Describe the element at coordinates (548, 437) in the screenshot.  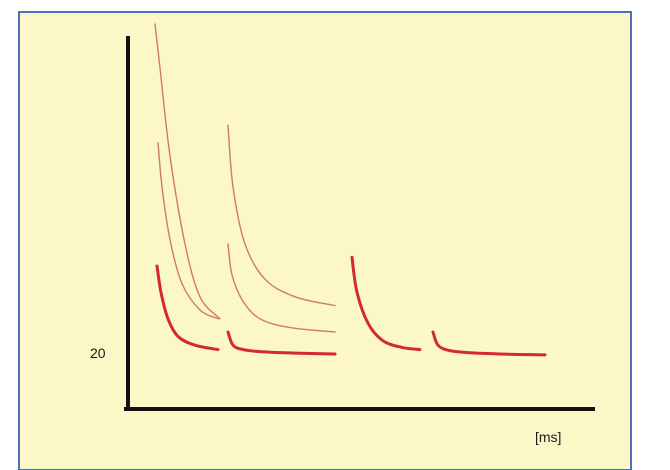
I see `x-axis-label: [ms]` at that location.